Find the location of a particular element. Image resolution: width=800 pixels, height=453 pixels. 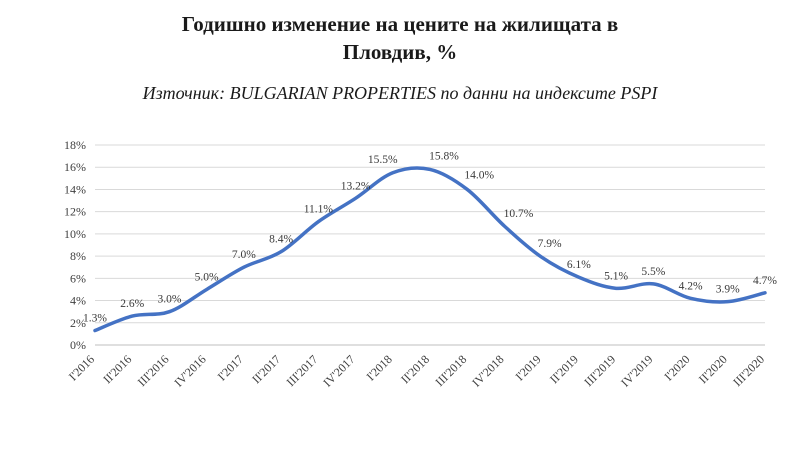

data-label: 13.2% is located at coordinates (356, 186).